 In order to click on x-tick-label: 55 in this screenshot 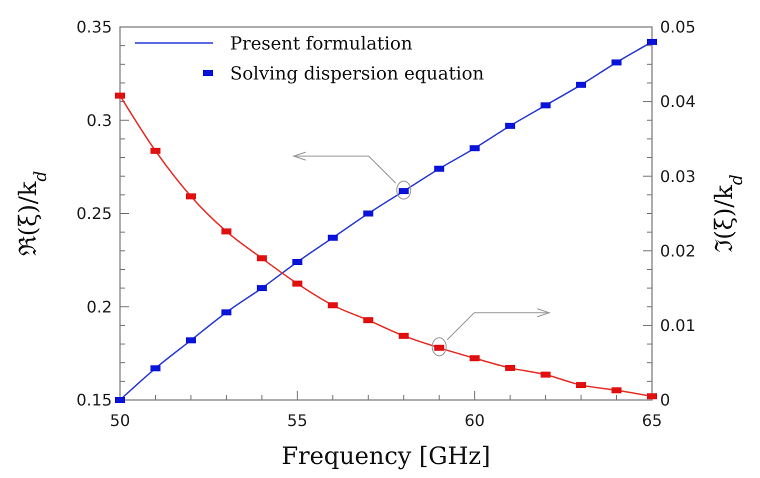, I will do `click(297, 420)`.